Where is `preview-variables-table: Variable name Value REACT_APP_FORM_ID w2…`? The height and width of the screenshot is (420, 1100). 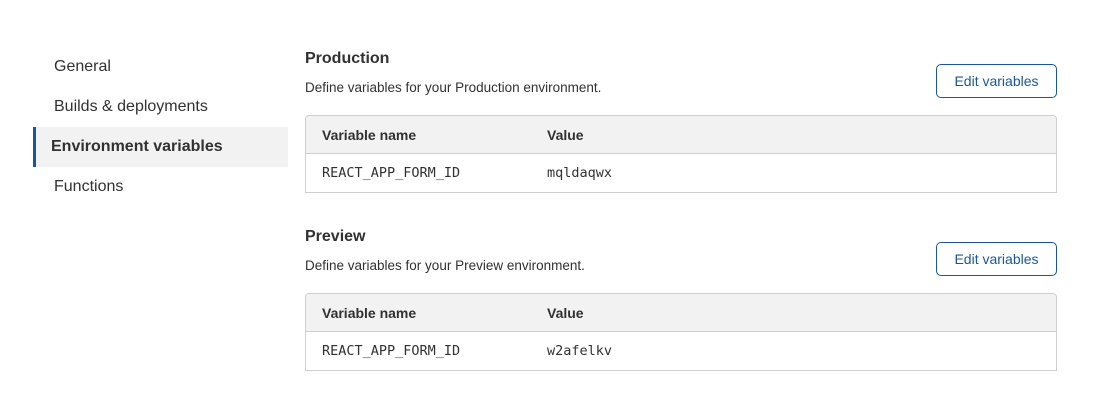
preview-variables-table: Variable name Value REACT_APP_FORM_ID w2… is located at coordinates (681, 332).